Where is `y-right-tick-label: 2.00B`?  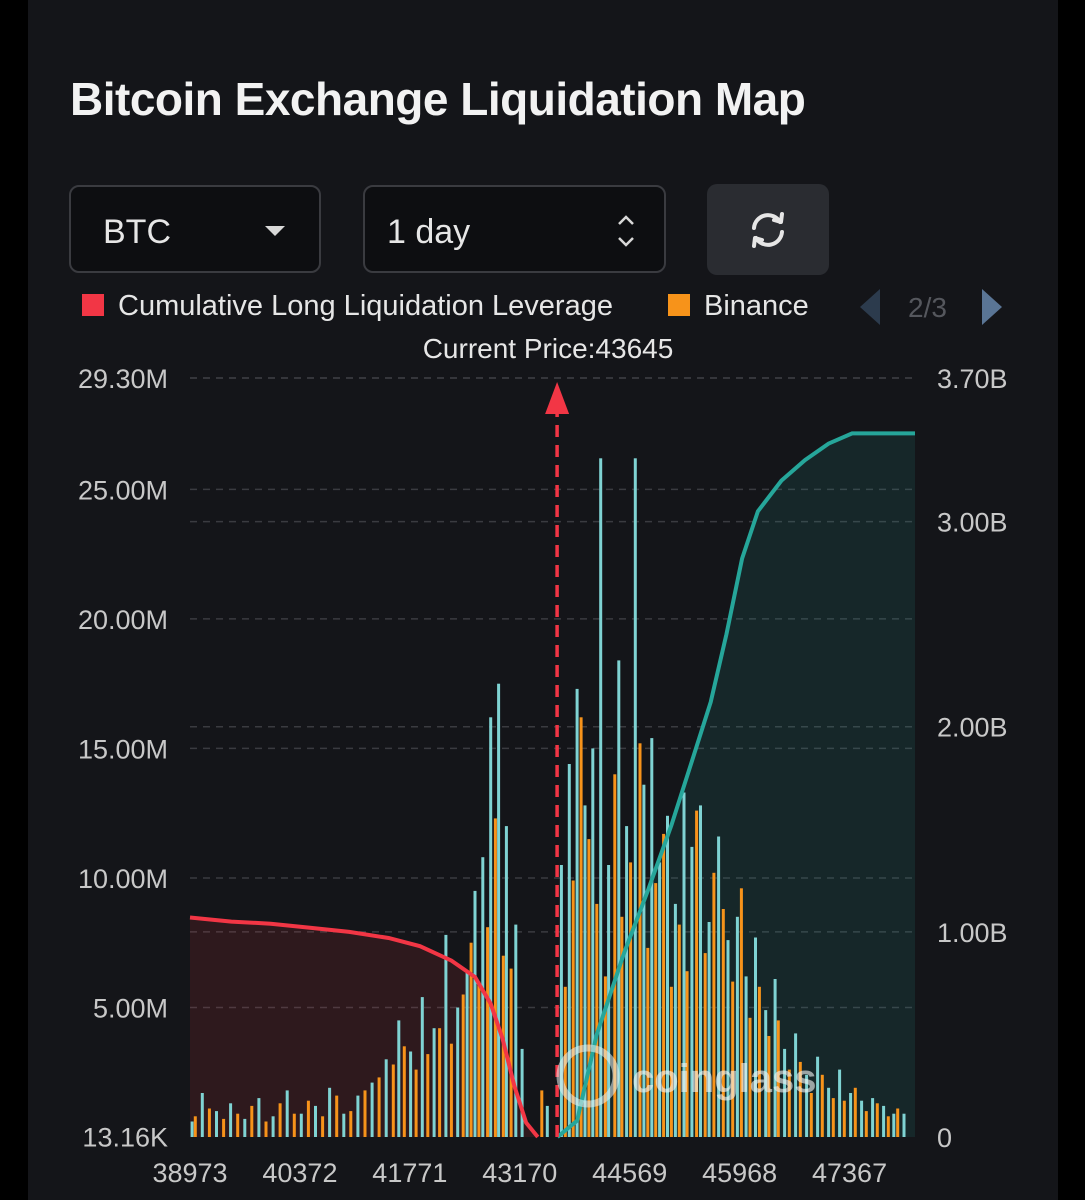 y-right-tick-label: 2.00B is located at coordinates (972, 728).